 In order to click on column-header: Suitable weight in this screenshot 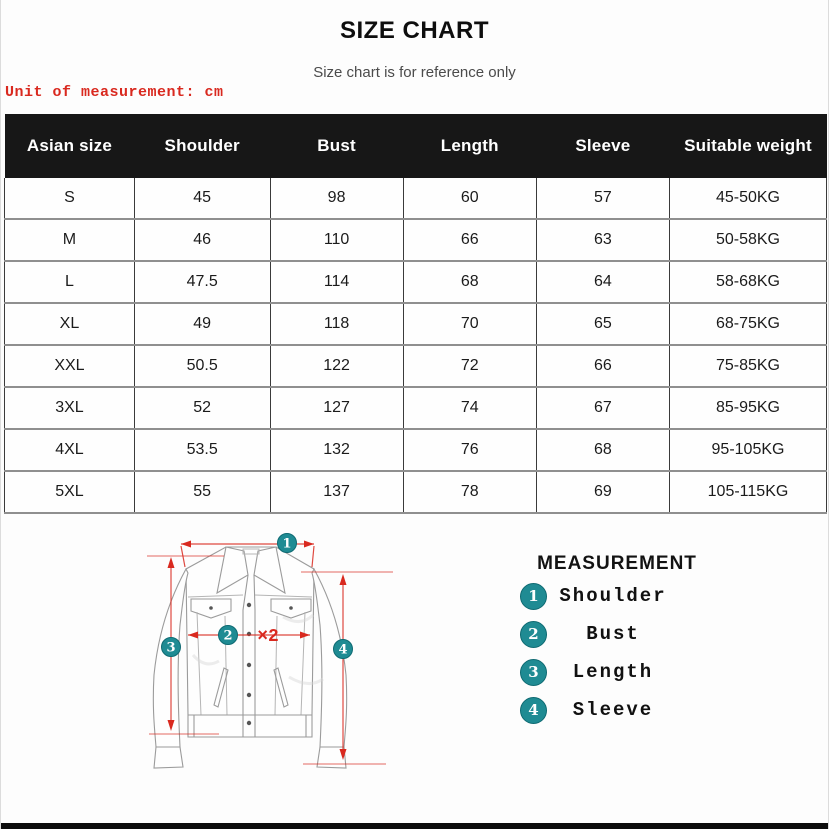, I will do `click(748, 146)`.